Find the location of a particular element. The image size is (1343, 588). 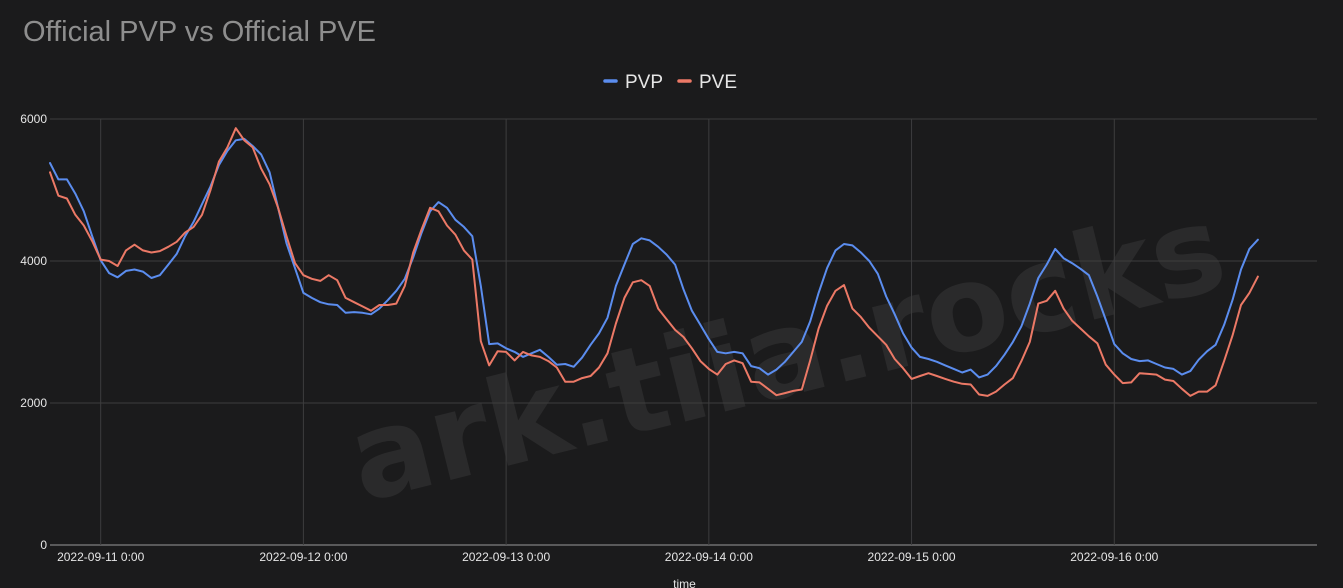

y-tick-label: 6000 is located at coordinates (33, 119).